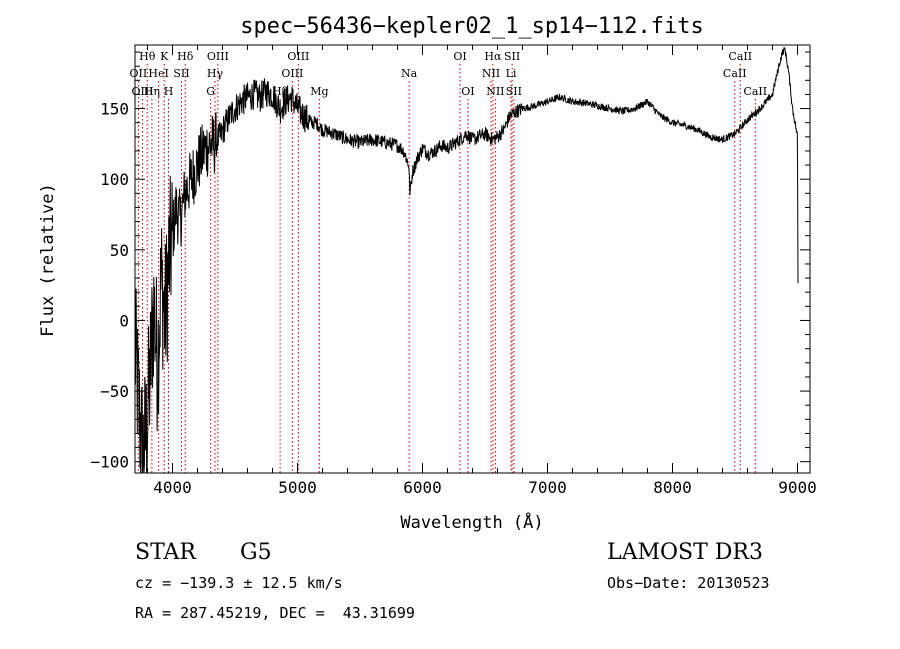 The height and width of the screenshot is (649, 900). Describe the element at coordinates (172, 487) in the screenshot. I see `x-tick-label: 4000` at that location.